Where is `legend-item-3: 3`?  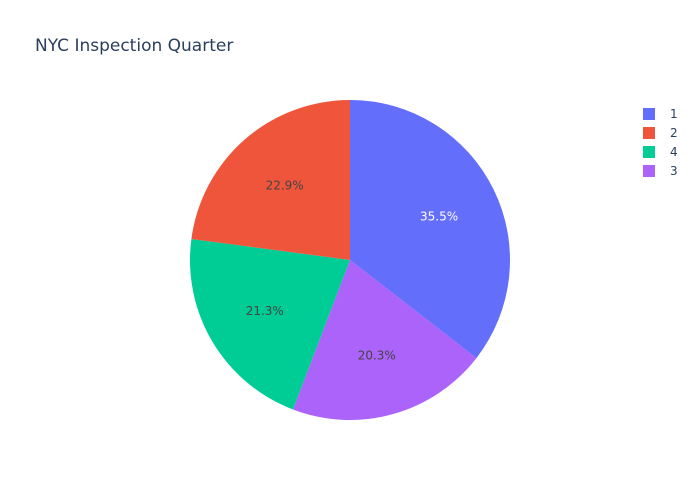 legend-item-3: 3 is located at coordinates (660, 171).